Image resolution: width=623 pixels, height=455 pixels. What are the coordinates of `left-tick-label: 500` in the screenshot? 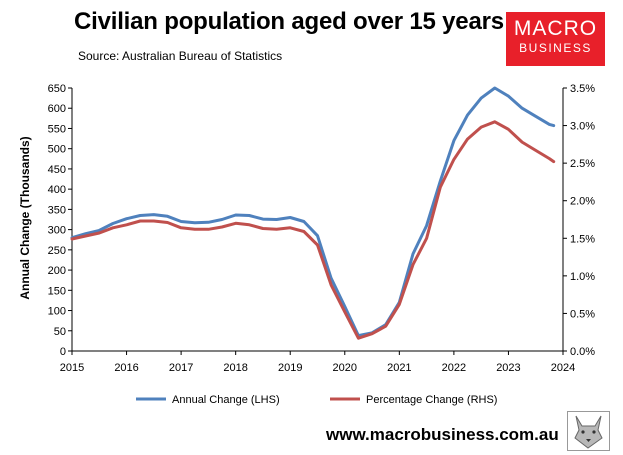 It's located at (57, 150).